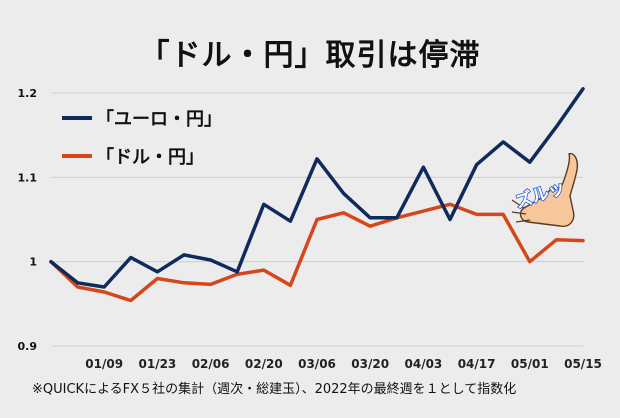 Image resolution: width=620 pixels, height=418 pixels. What do you see at coordinates (104, 364) in the screenshot?
I see `x-tick-label: 01/09` at bounding box center [104, 364].